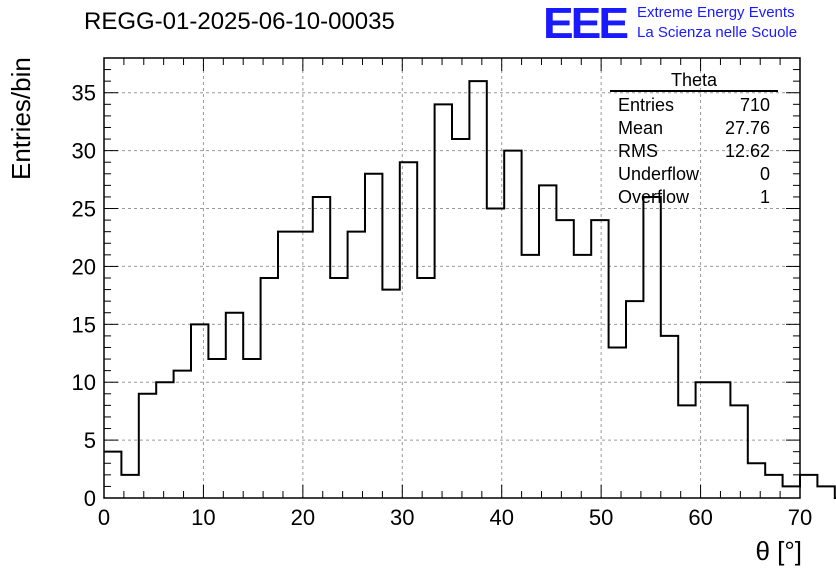 This screenshot has height=572, width=836. Describe the element at coordinates (641, 128) in the screenshot. I see `stats-label: Mean` at that location.